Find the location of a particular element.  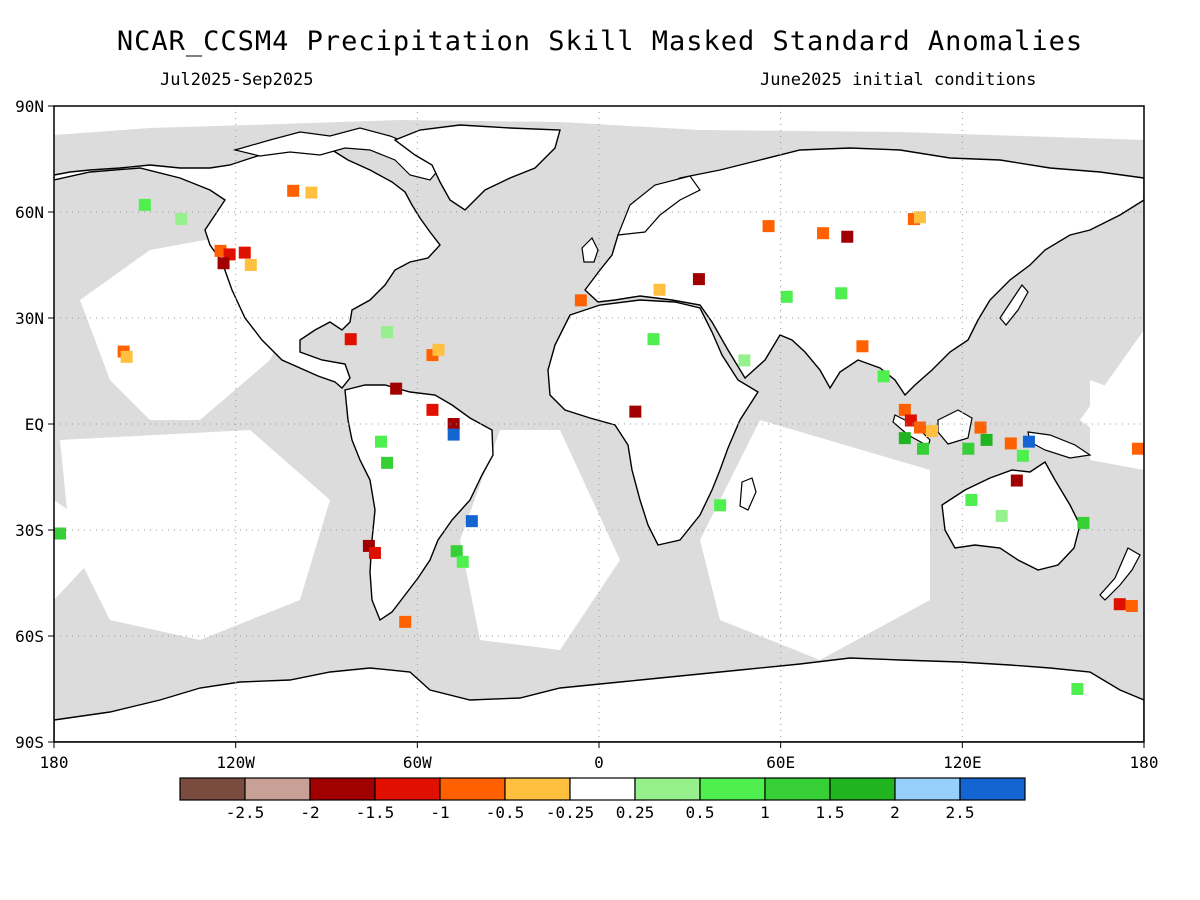

new-zealand-outline is located at coordinates (1120, 574).